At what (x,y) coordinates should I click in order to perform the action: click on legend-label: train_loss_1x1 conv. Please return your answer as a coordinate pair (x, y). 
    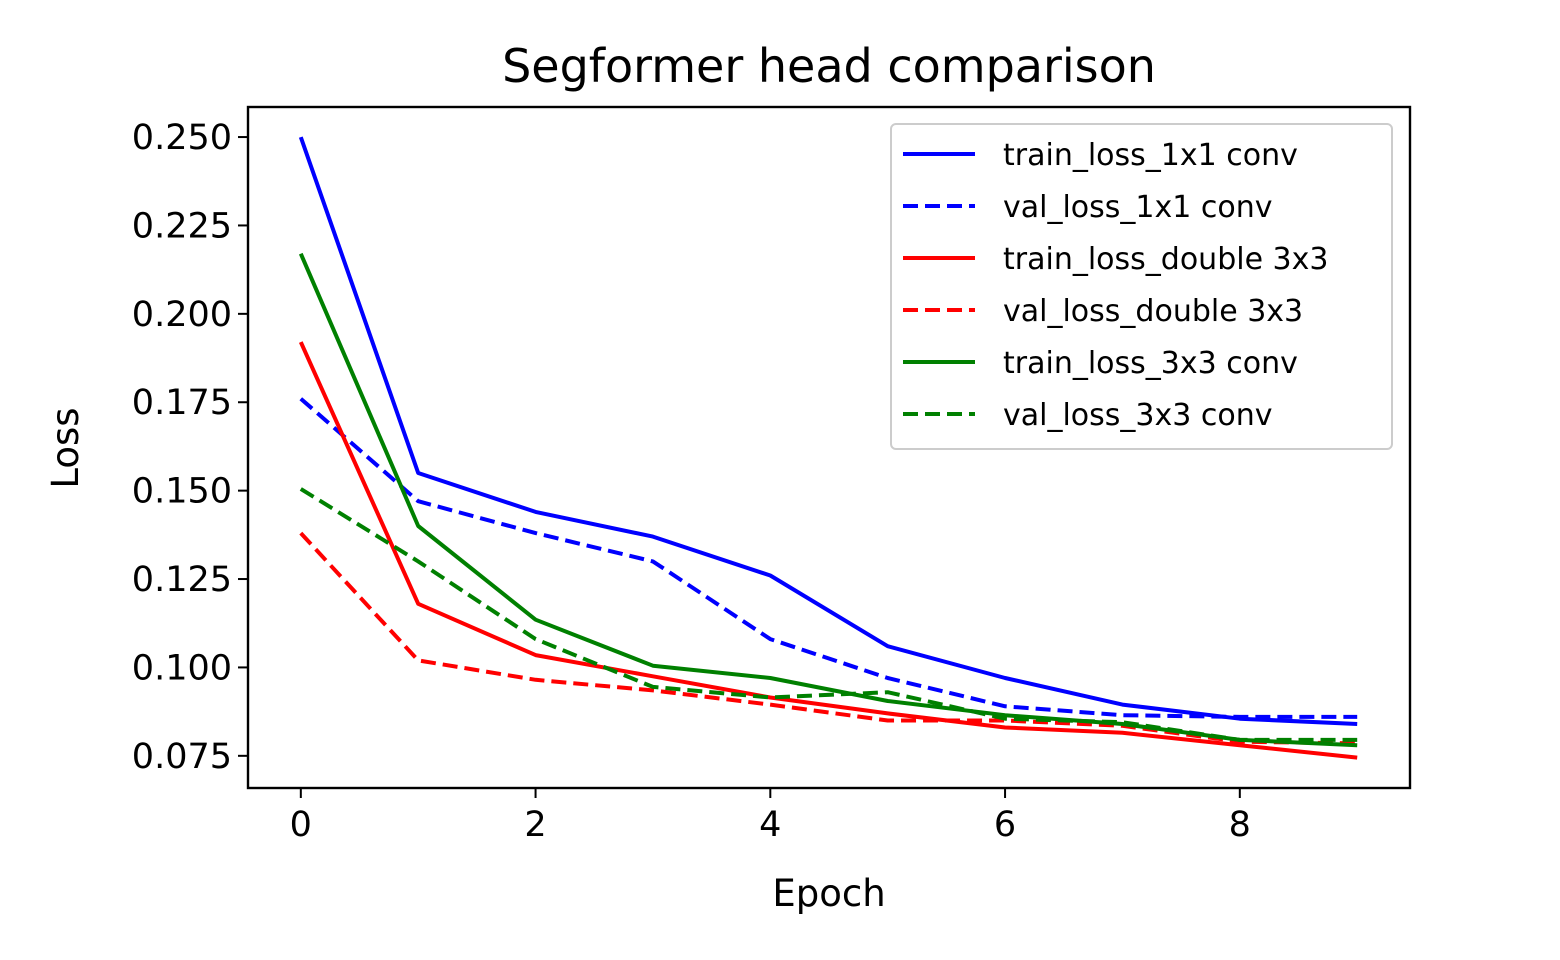
    Looking at the image, I should click on (1150, 155).